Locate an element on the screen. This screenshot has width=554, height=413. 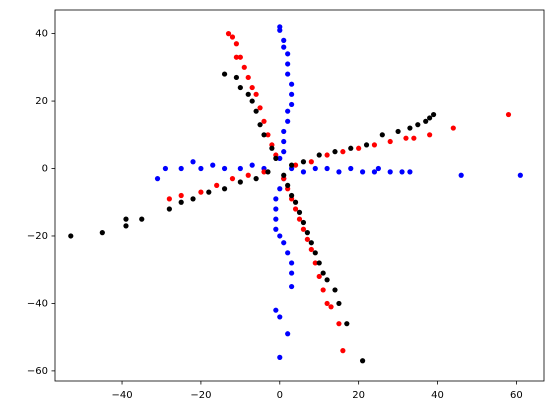
y-tick-label: 40 is located at coordinates (41, 34).